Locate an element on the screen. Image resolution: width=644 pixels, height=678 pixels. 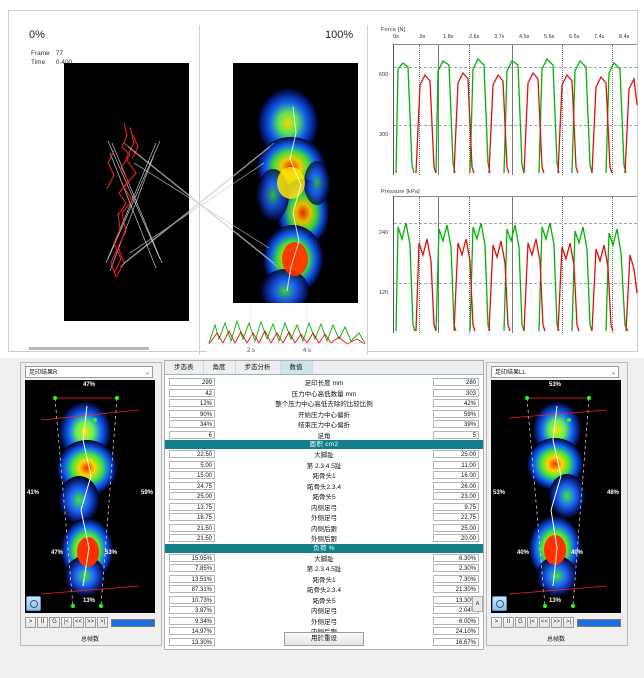
tick-3: 2.6s is located at coordinates (474, 37).